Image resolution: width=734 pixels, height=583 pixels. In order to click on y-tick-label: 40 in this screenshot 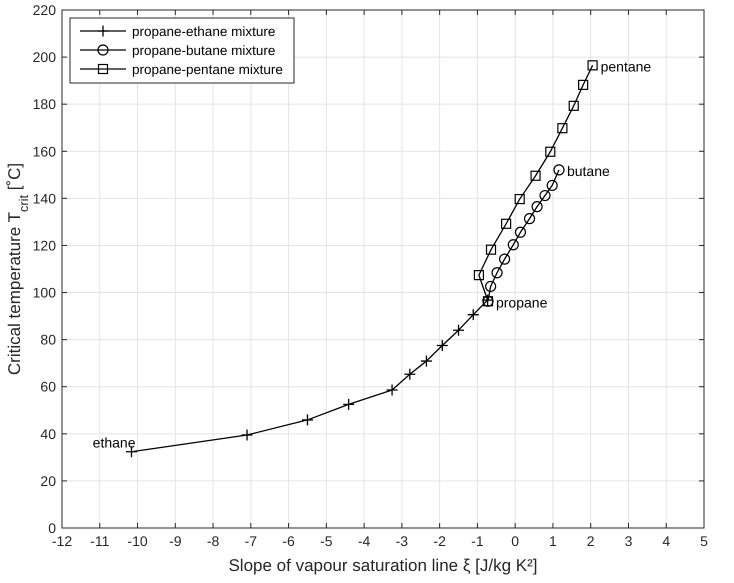, I will do `click(48, 434)`.